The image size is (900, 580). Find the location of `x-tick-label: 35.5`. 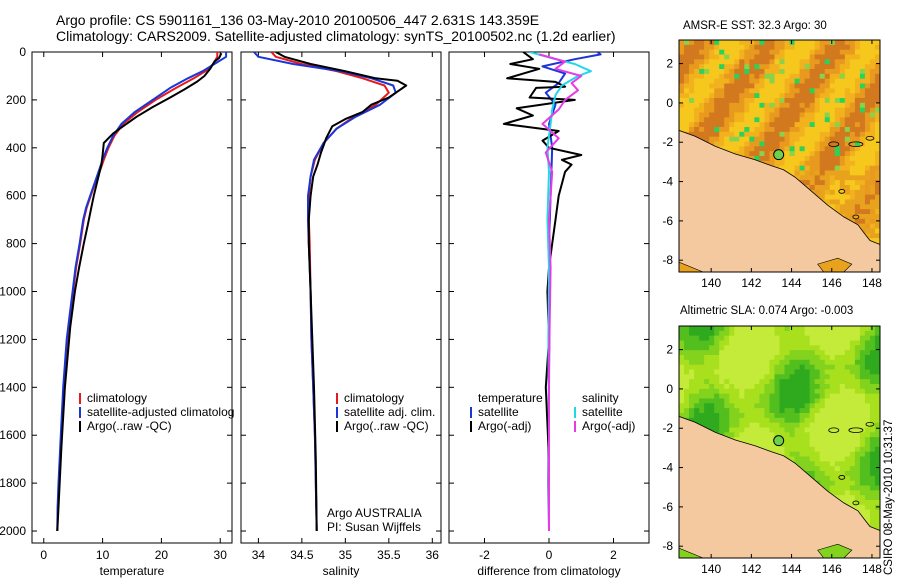

x-tick-label: 35.5 is located at coordinates (389, 555).